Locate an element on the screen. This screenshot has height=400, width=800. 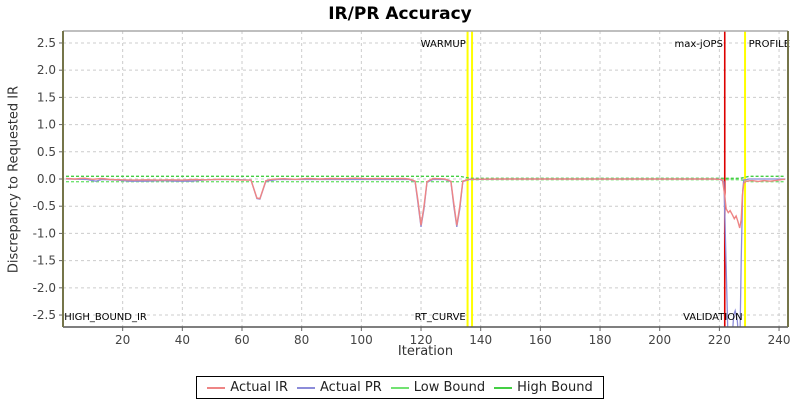
tick-label-y--0.5: -0.5 is located at coordinates (44, 206).